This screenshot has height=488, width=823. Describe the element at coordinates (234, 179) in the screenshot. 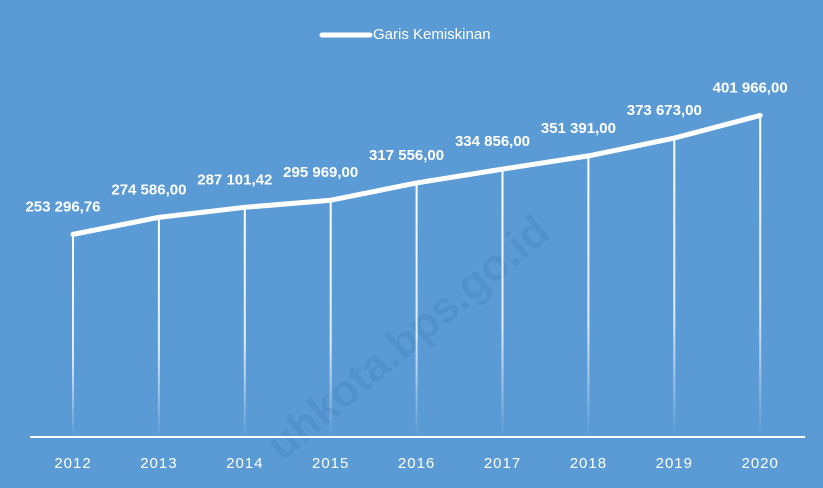

I see `data-label: 287 101,42` at that location.